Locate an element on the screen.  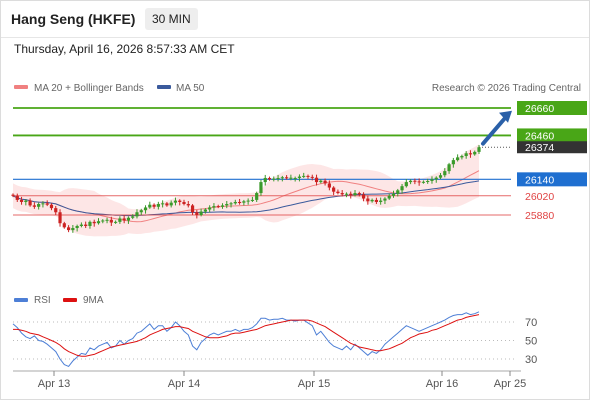
timeframe-badge: 30 MIN is located at coordinates (171, 19).